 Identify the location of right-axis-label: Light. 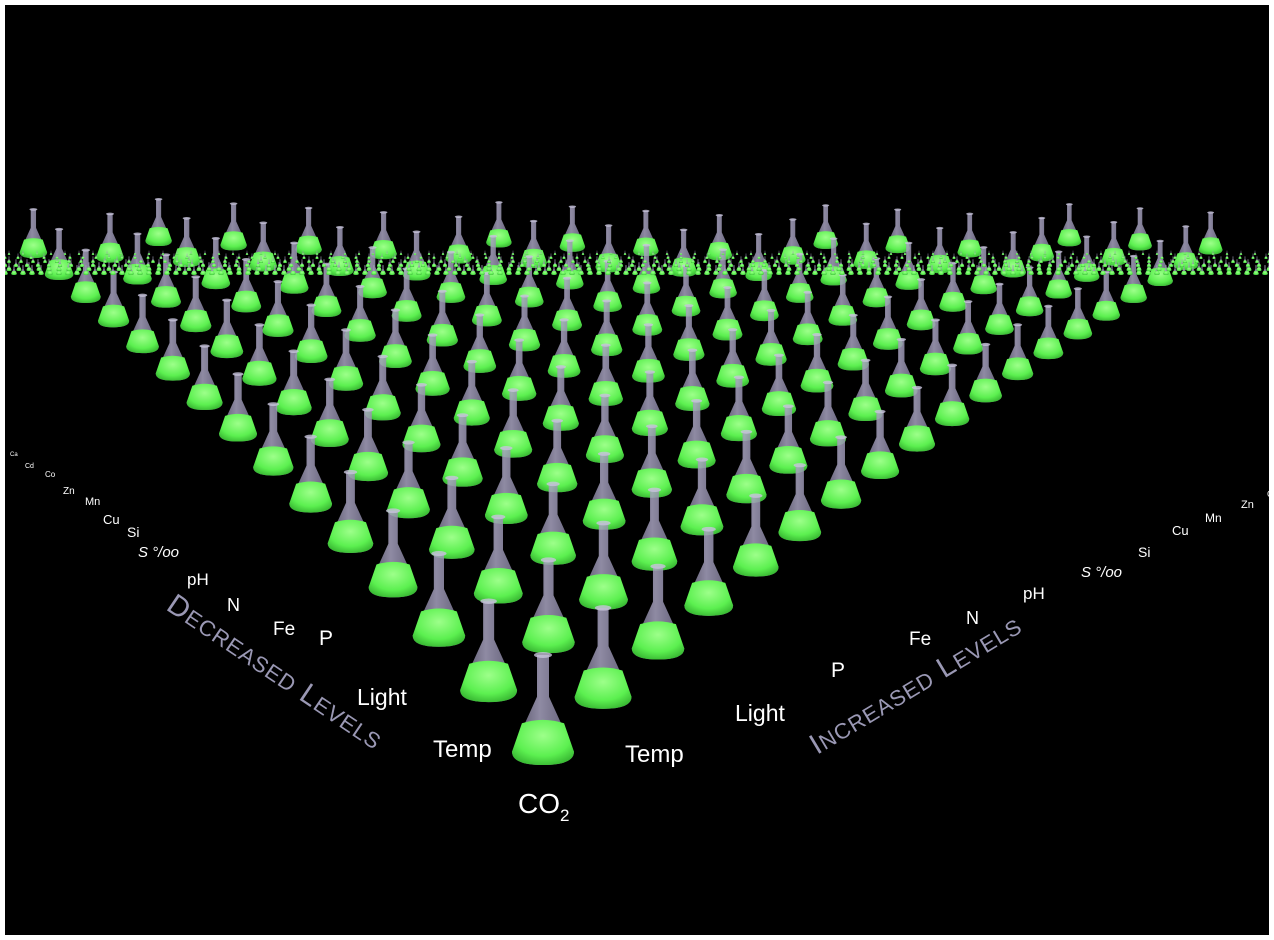
(760, 713).